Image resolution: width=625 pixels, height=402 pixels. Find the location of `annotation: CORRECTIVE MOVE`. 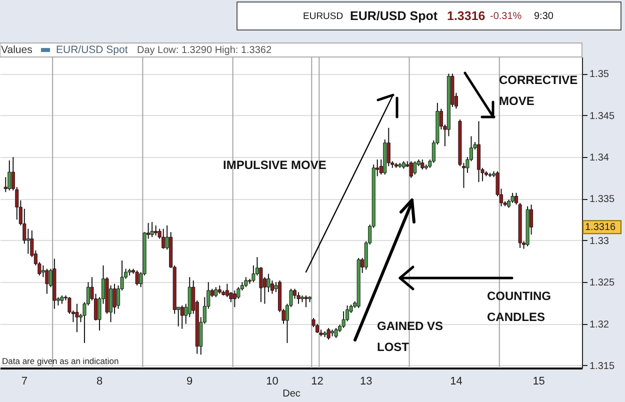

annotation: CORRECTIVE MOVE is located at coordinates (538, 90).